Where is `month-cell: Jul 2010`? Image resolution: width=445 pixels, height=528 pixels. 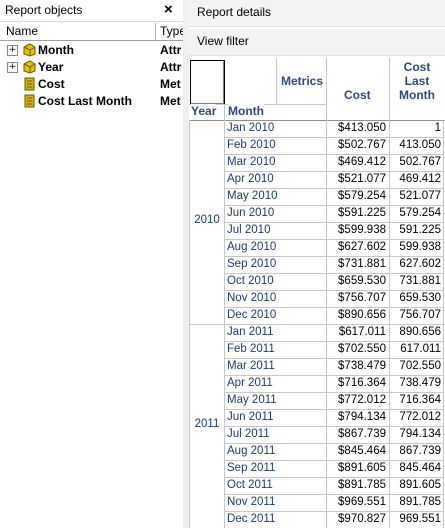
month-cell: Jul 2010 is located at coordinates (249, 230).